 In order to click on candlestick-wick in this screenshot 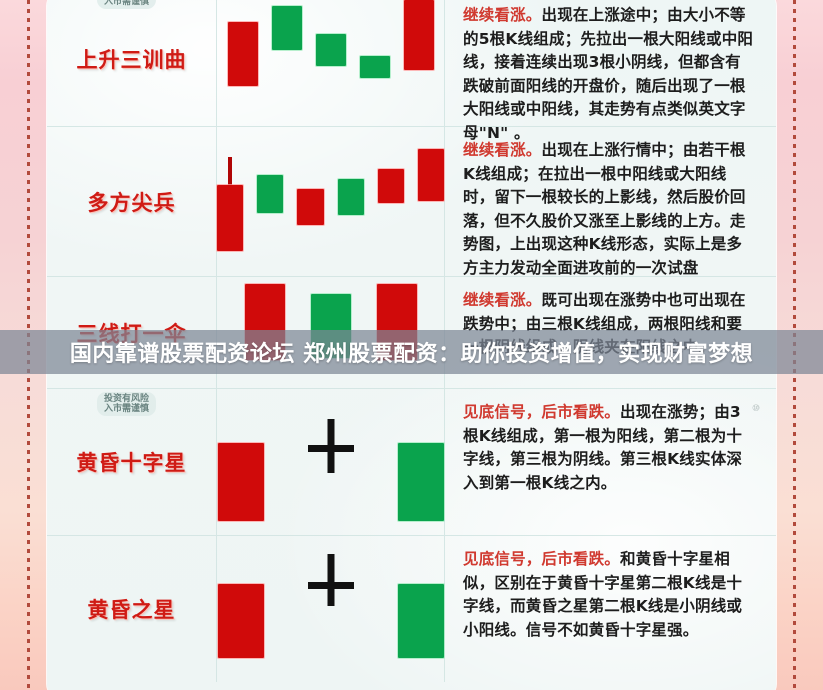, I will do `click(230, 175)`.